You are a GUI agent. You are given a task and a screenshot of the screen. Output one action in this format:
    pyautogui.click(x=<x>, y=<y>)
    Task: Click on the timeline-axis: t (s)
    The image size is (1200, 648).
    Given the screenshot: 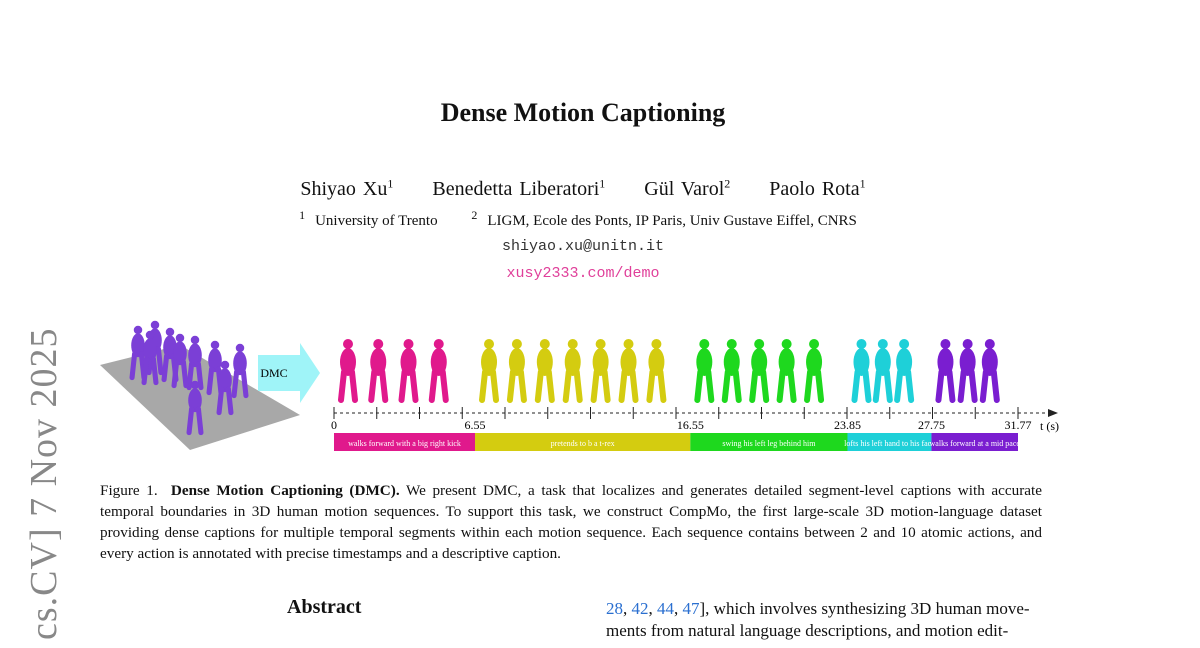 What is the action you would take?
    pyautogui.click(x=696, y=421)
    